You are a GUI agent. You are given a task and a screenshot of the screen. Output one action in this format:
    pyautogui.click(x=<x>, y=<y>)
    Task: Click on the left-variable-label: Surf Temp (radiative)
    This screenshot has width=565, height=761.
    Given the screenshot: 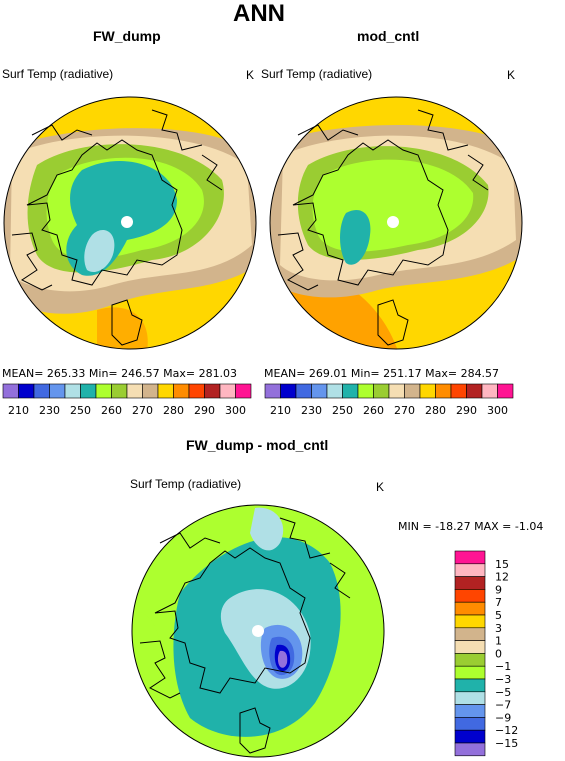 What is the action you would take?
    pyautogui.click(x=58, y=74)
    